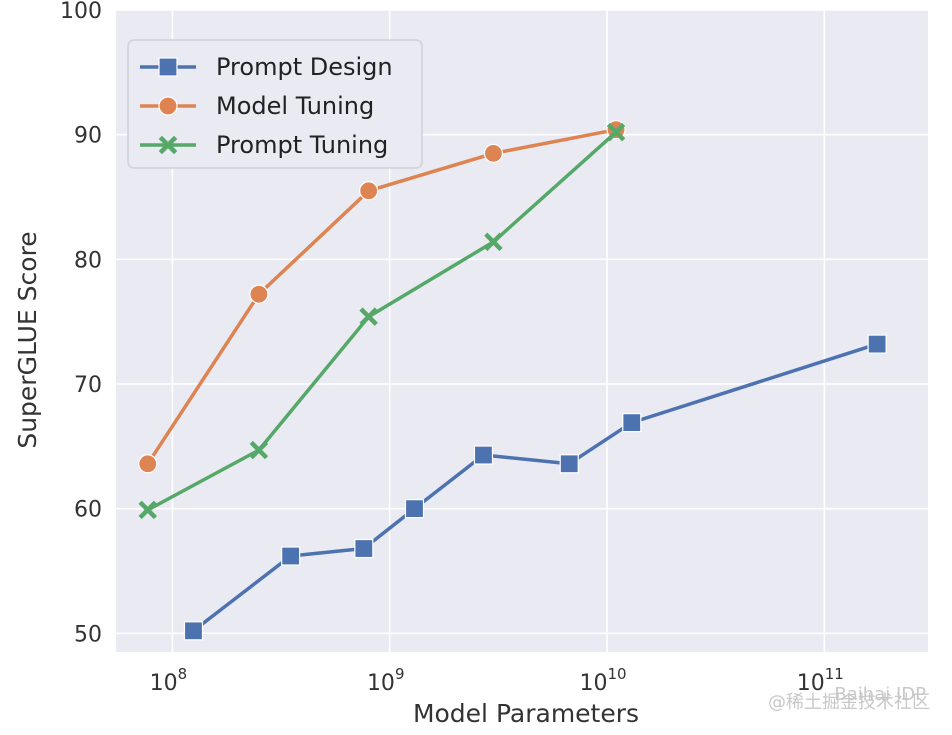 This screenshot has width=952, height=735. I want to click on x-tick-label: 10⁹, so click(386, 680).